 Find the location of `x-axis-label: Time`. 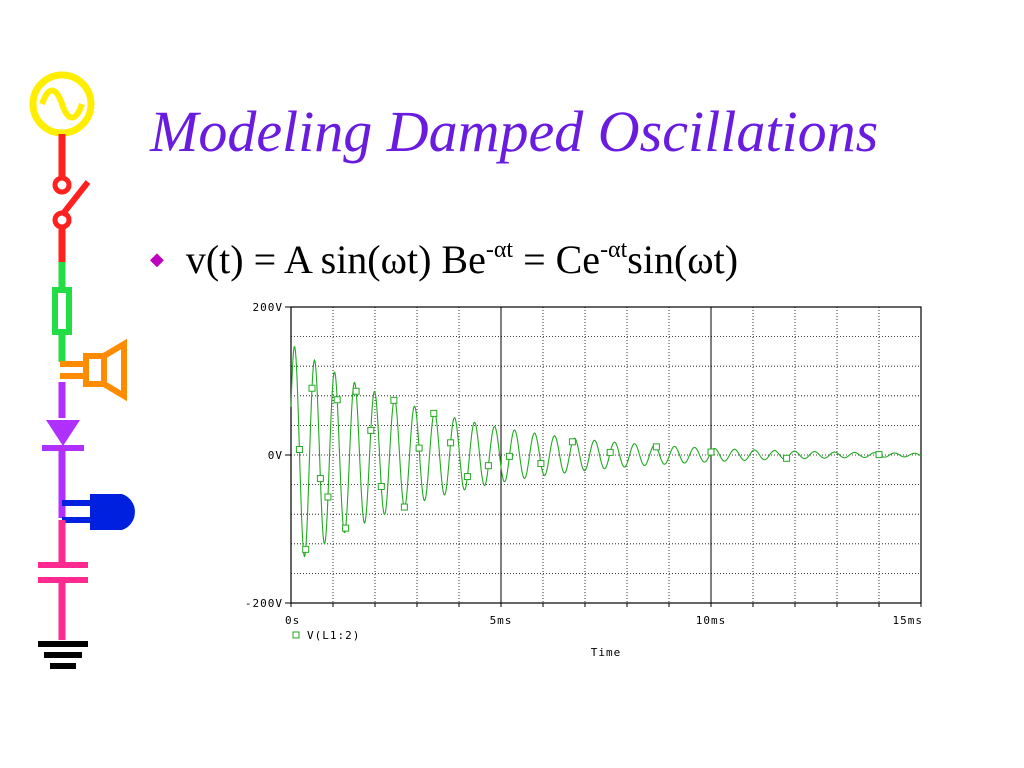

x-axis-label: Time is located at coordinates (606, 652).